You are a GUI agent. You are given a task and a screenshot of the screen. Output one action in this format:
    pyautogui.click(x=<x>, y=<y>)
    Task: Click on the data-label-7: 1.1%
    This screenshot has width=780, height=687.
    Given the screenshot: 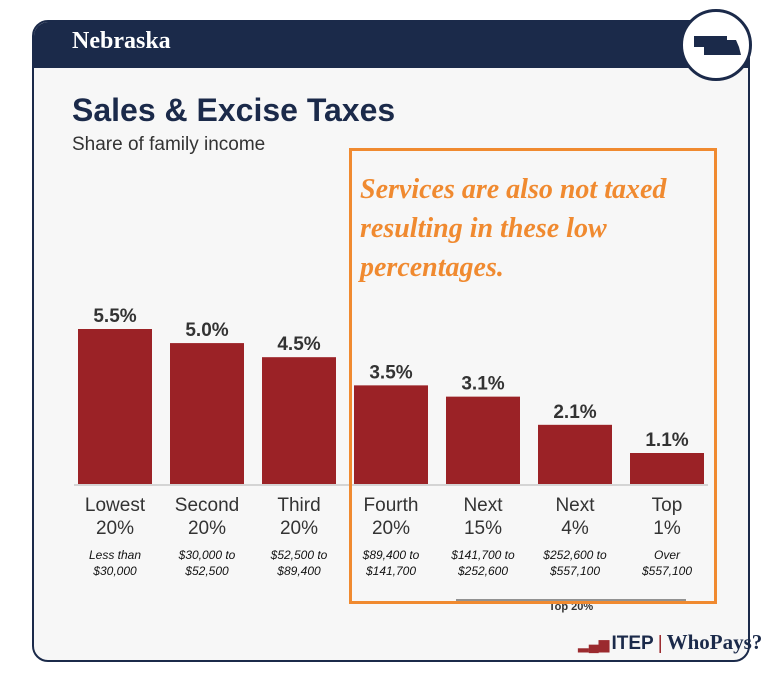 What is the action you would take?
    pyautogui.click(x=666, y=440)
    